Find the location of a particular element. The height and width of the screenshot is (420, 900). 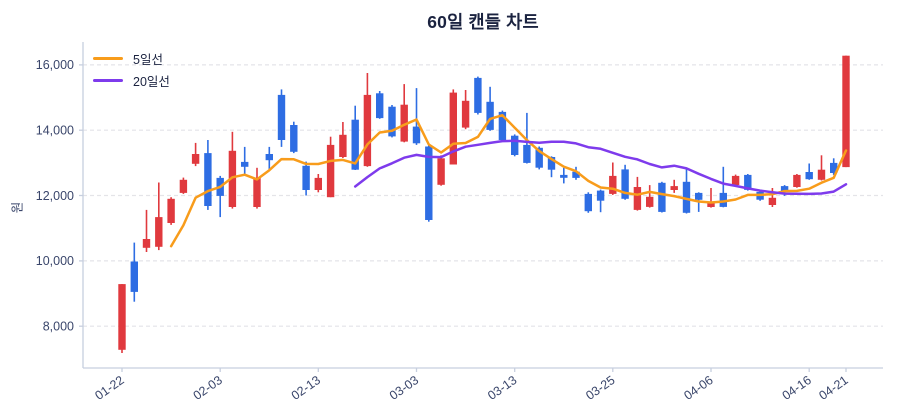

x-tick-label: 04-06 is located at coordinates (698, 388).